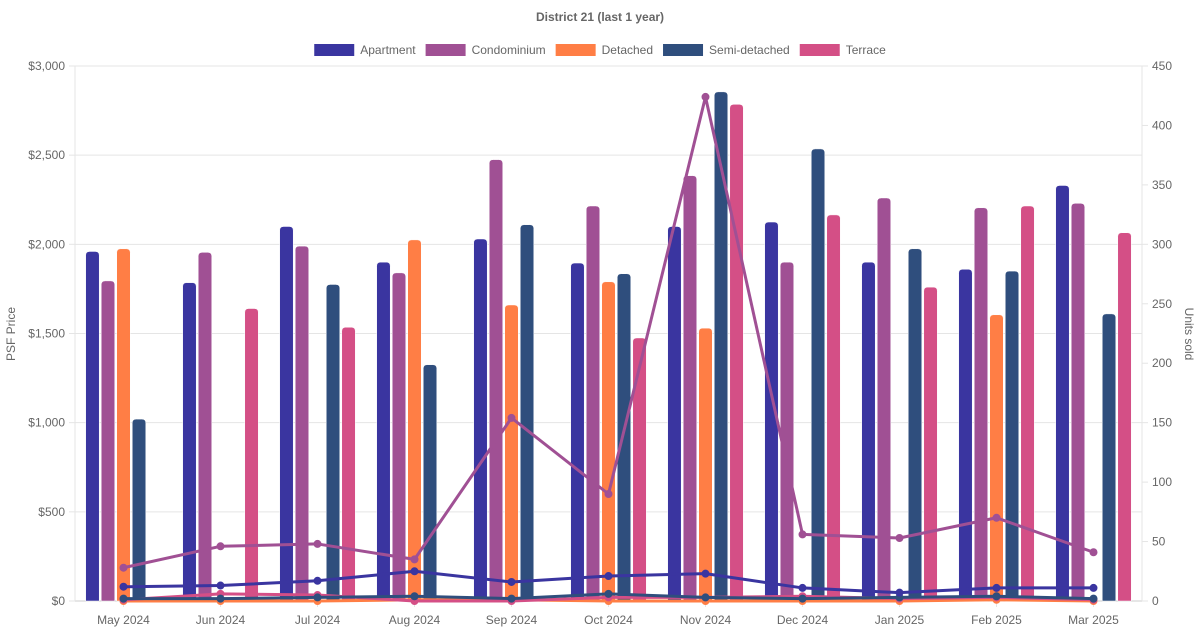 The width and height of the screenshot is (1200, 630). Describe the element at coordinates (509, 50) in the screenshot. I see `legend-label: Condominium` at that location.